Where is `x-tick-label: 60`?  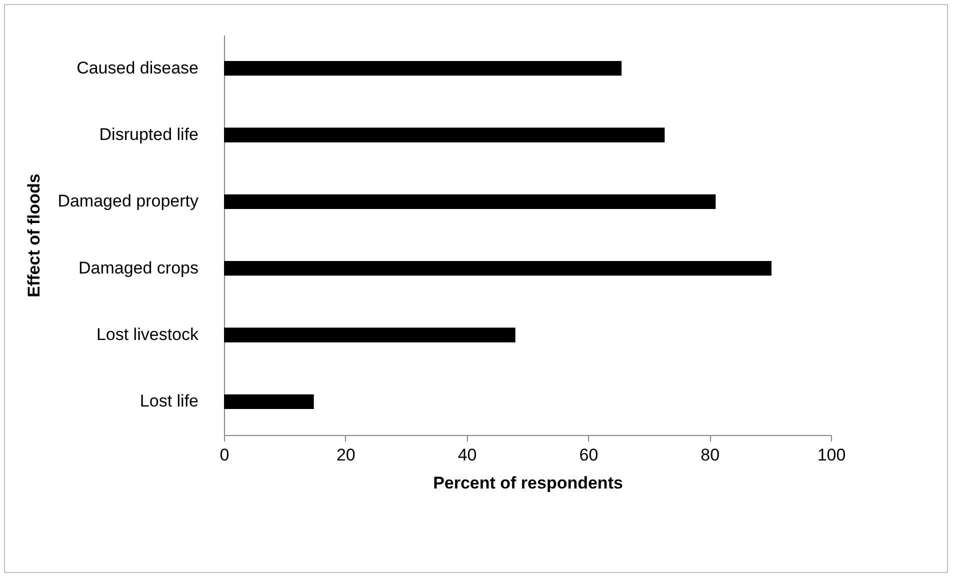 x-tick-label: 60 is located at coordinates (588, 455).